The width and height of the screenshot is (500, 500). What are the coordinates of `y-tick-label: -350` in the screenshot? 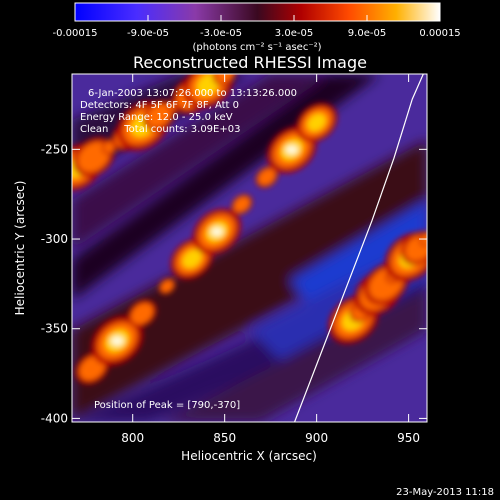 It's located at (54, 329).